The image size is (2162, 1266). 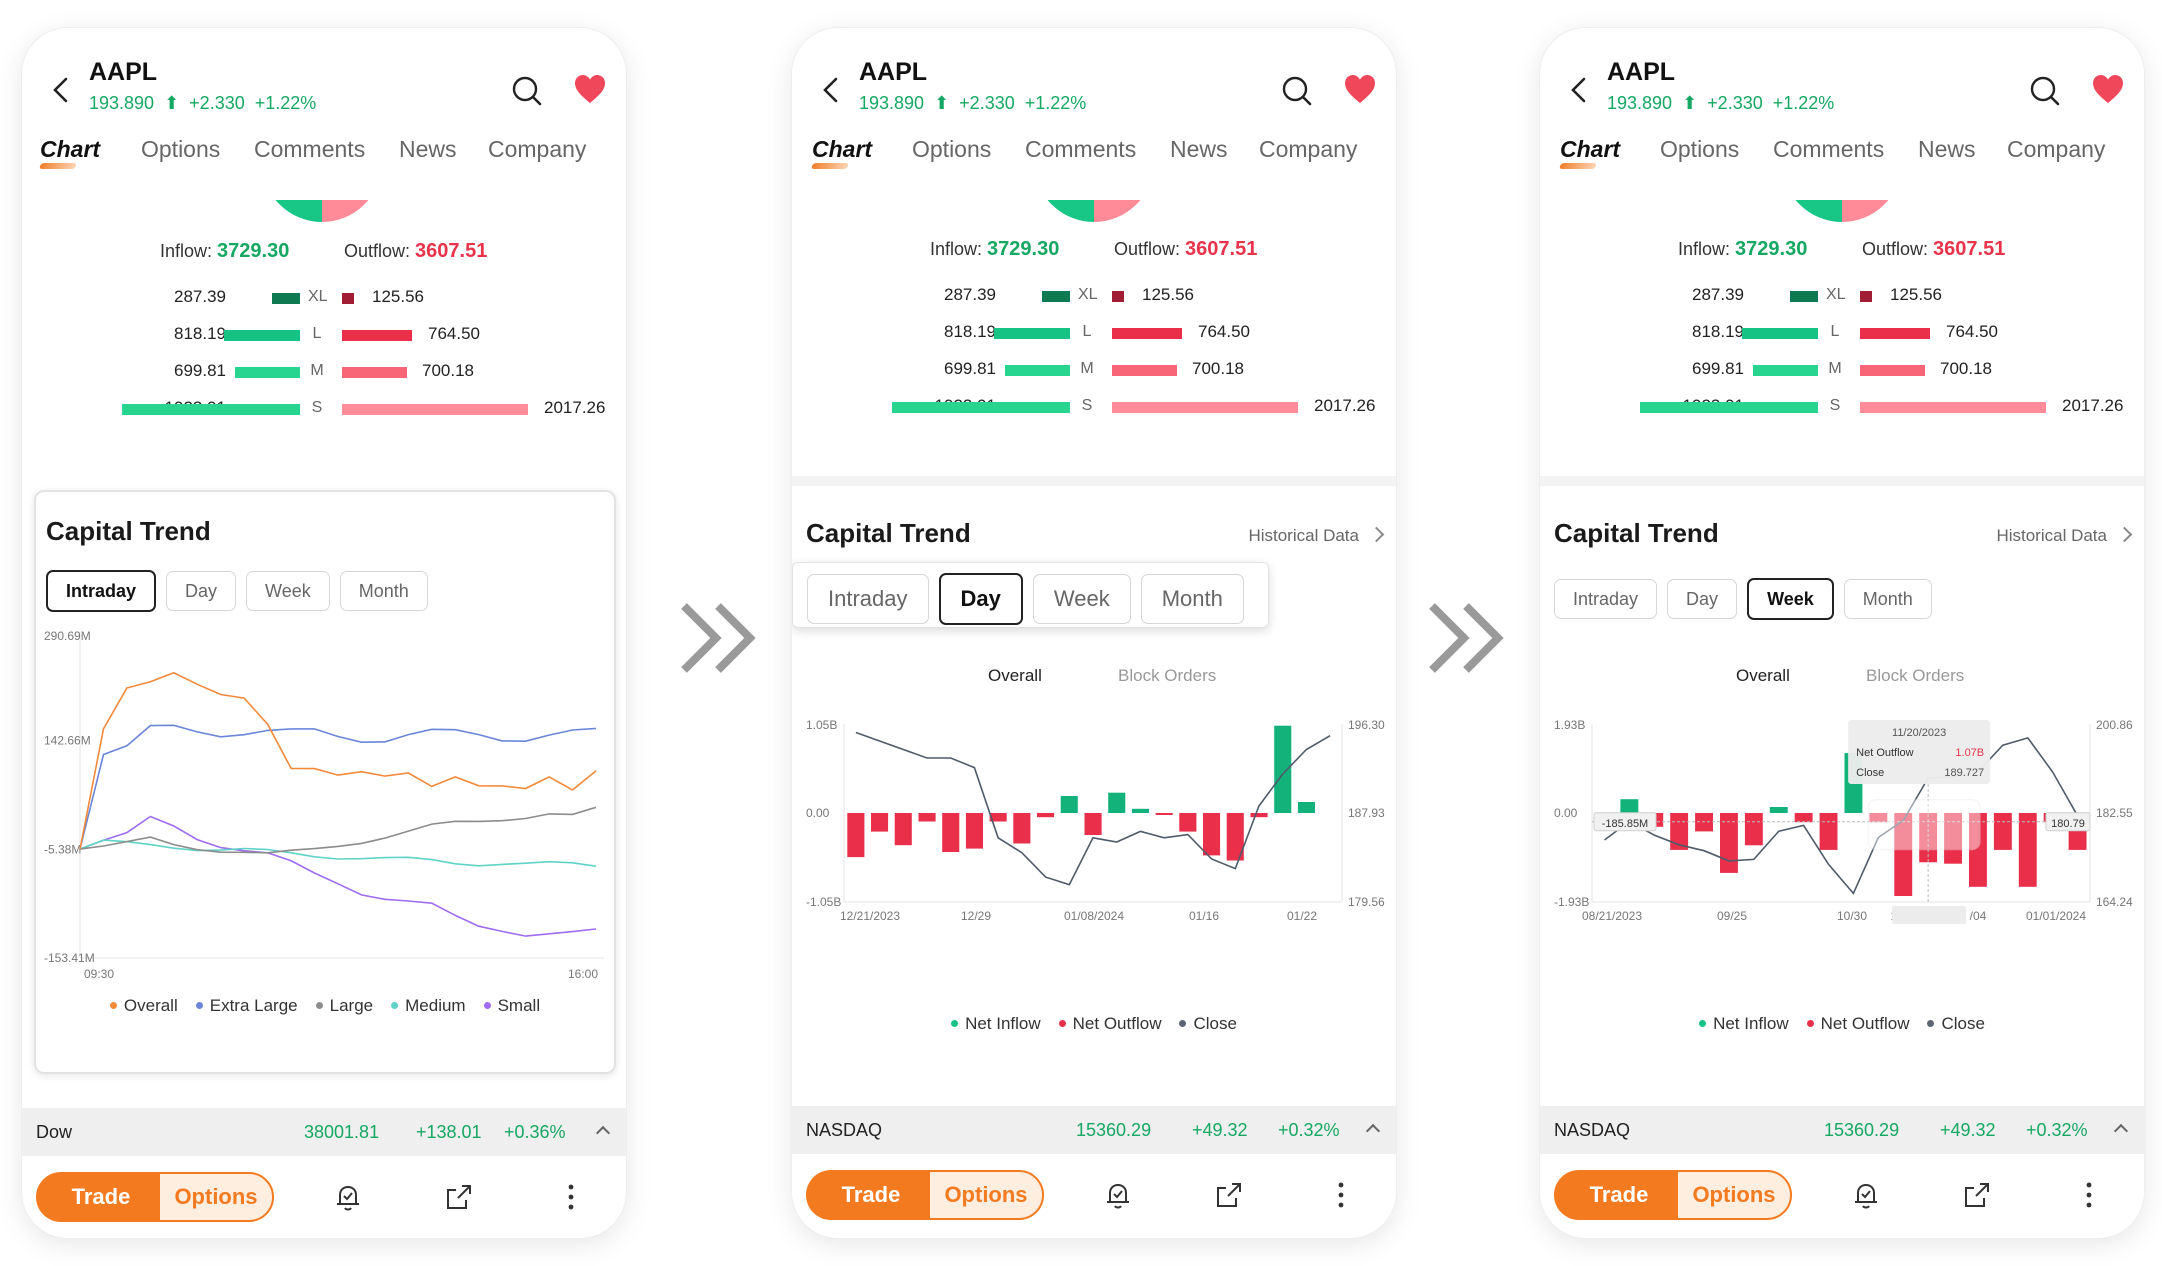 What do you see at coordinates (2068, 822) in the screenshot?
I see `price-marker-box` at bounding box center [2068, 822].